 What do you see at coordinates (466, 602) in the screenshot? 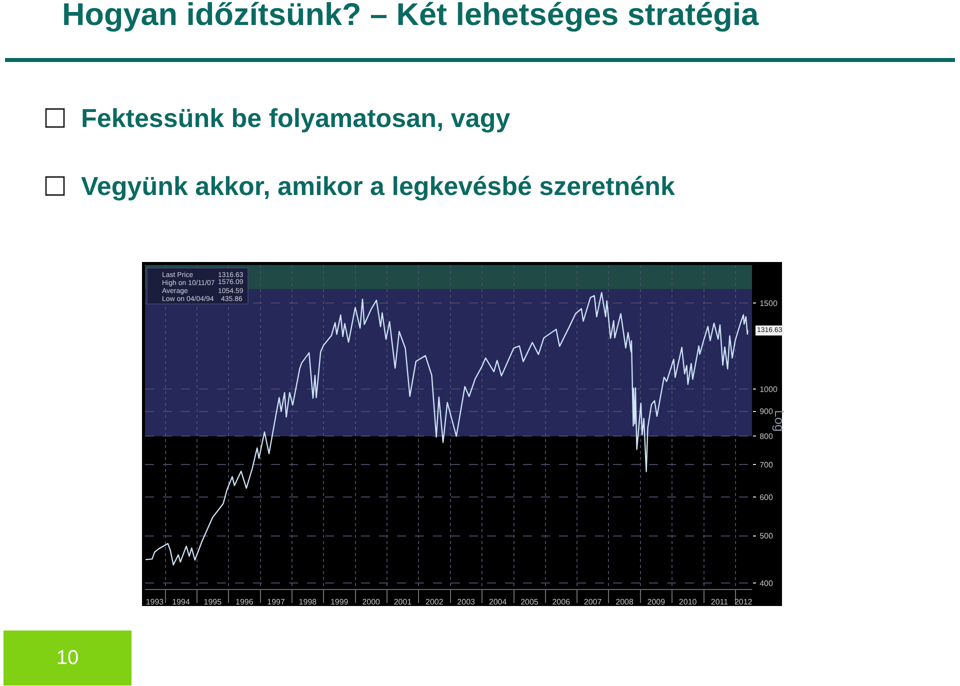
I see `x-tick-label: 2003` at bounding box center [466, 602].